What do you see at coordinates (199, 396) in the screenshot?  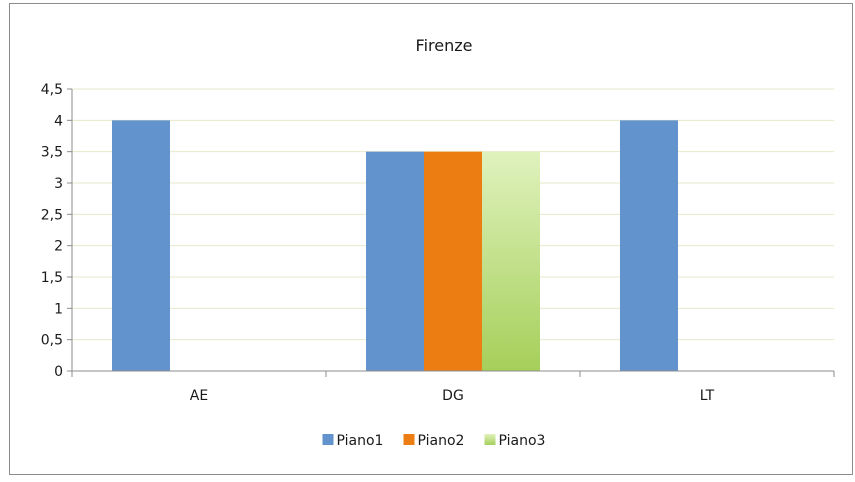 I see `x-tick-label: AE` at bounding box center [199, 396].